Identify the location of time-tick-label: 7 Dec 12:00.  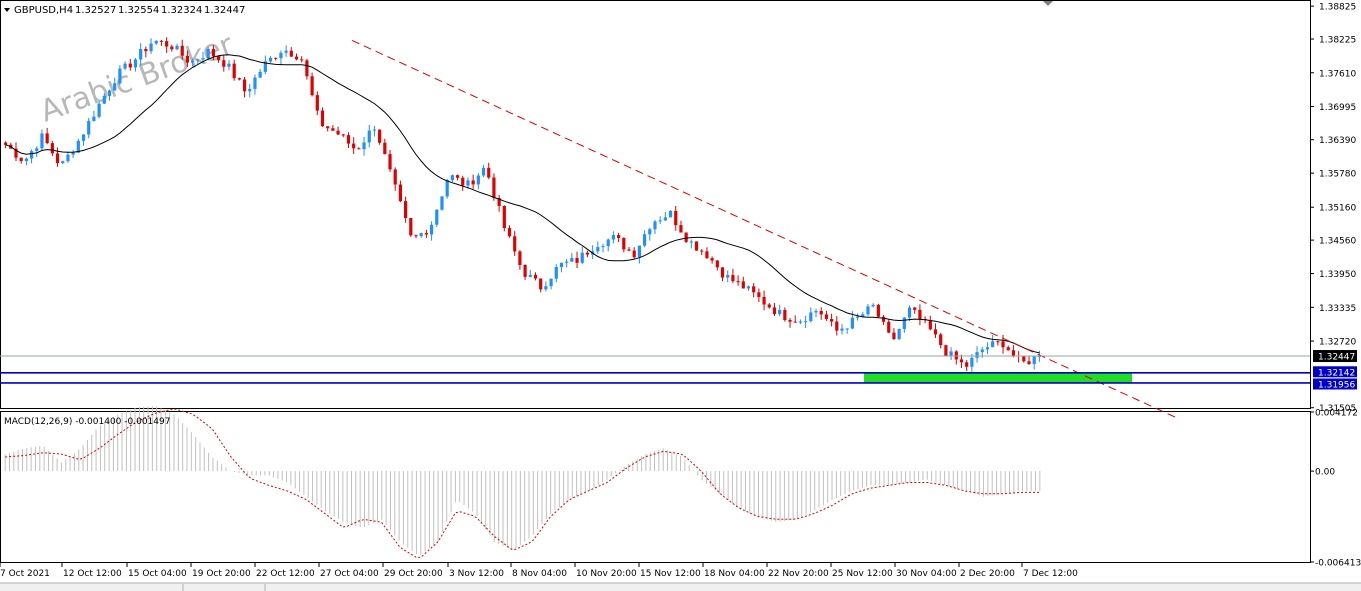
(1050, 574).